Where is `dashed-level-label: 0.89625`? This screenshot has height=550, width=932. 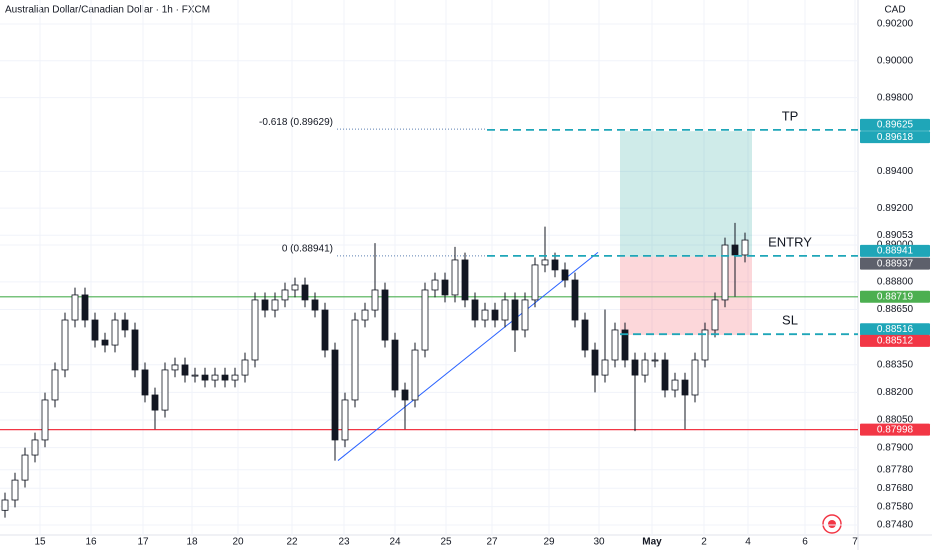
dashed-level-label: 0.89625 is located at coordinates (895, 125).